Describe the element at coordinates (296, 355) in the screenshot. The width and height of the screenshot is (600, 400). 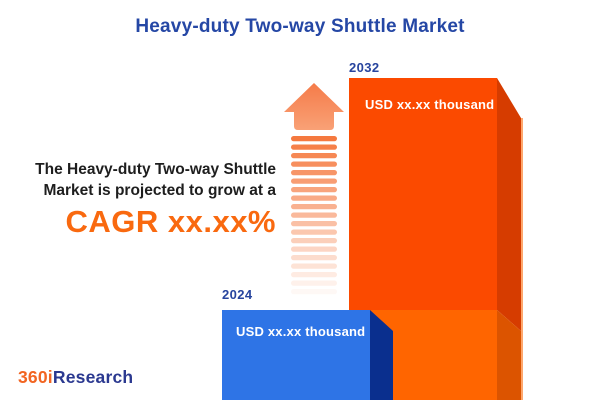
I see `bar-2024-face` at that location.